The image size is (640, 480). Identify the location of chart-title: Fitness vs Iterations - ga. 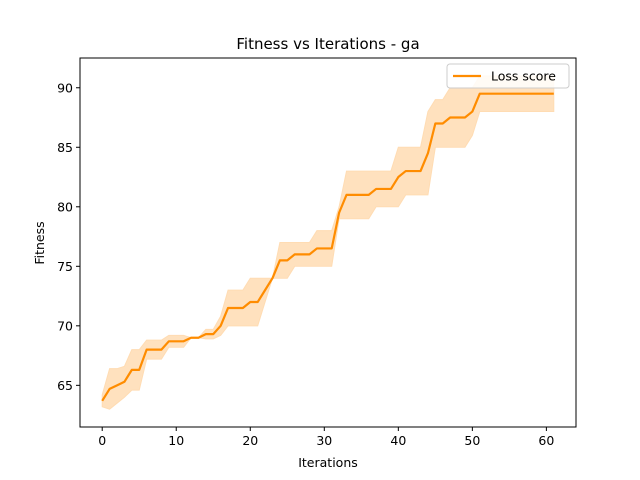
(327, 44).